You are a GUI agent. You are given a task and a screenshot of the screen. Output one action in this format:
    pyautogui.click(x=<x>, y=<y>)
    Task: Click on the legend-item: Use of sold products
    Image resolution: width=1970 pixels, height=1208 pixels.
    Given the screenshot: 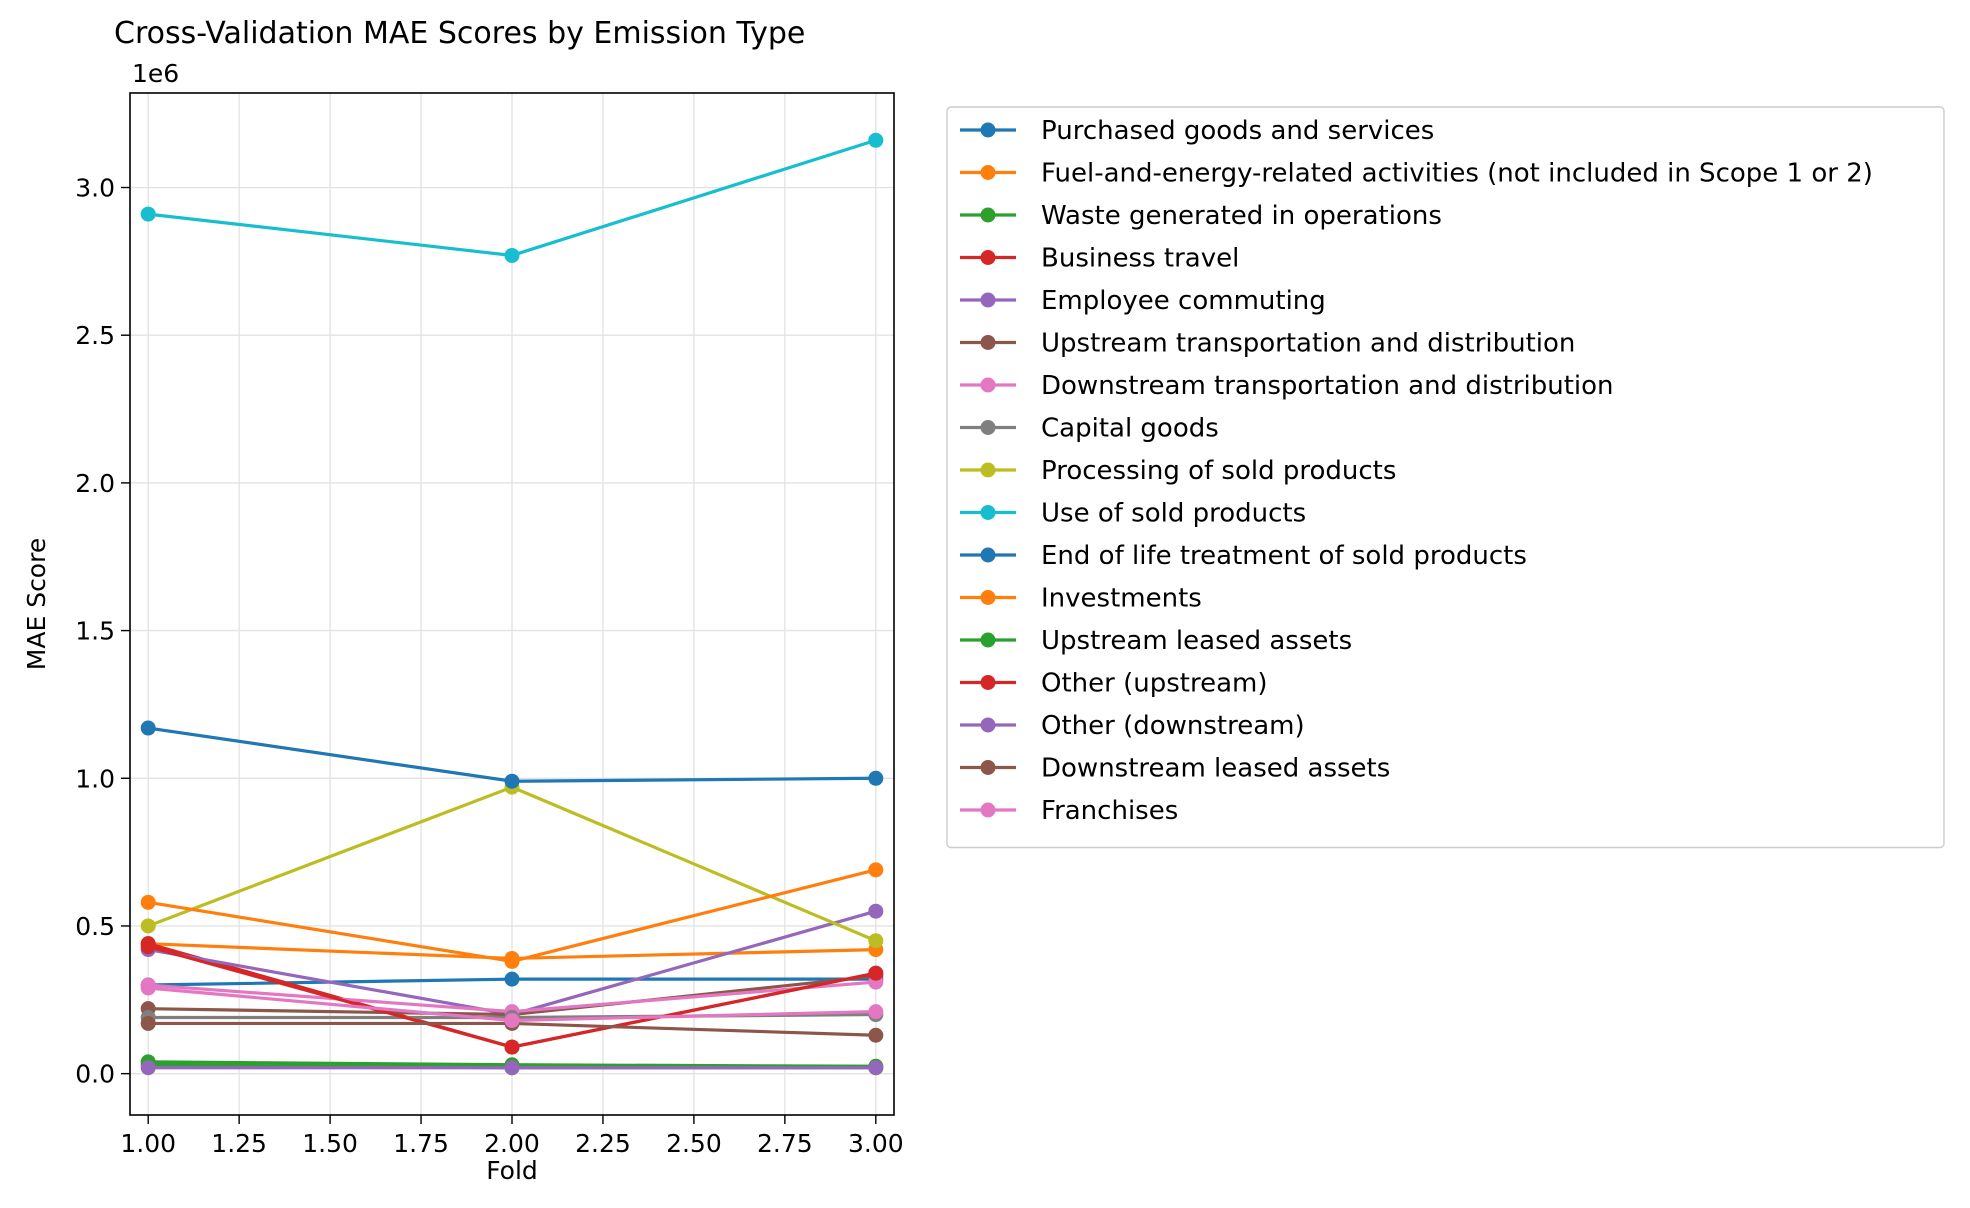 What is the action you would take?
    pyautogui.click(x=1133, y=514)
    